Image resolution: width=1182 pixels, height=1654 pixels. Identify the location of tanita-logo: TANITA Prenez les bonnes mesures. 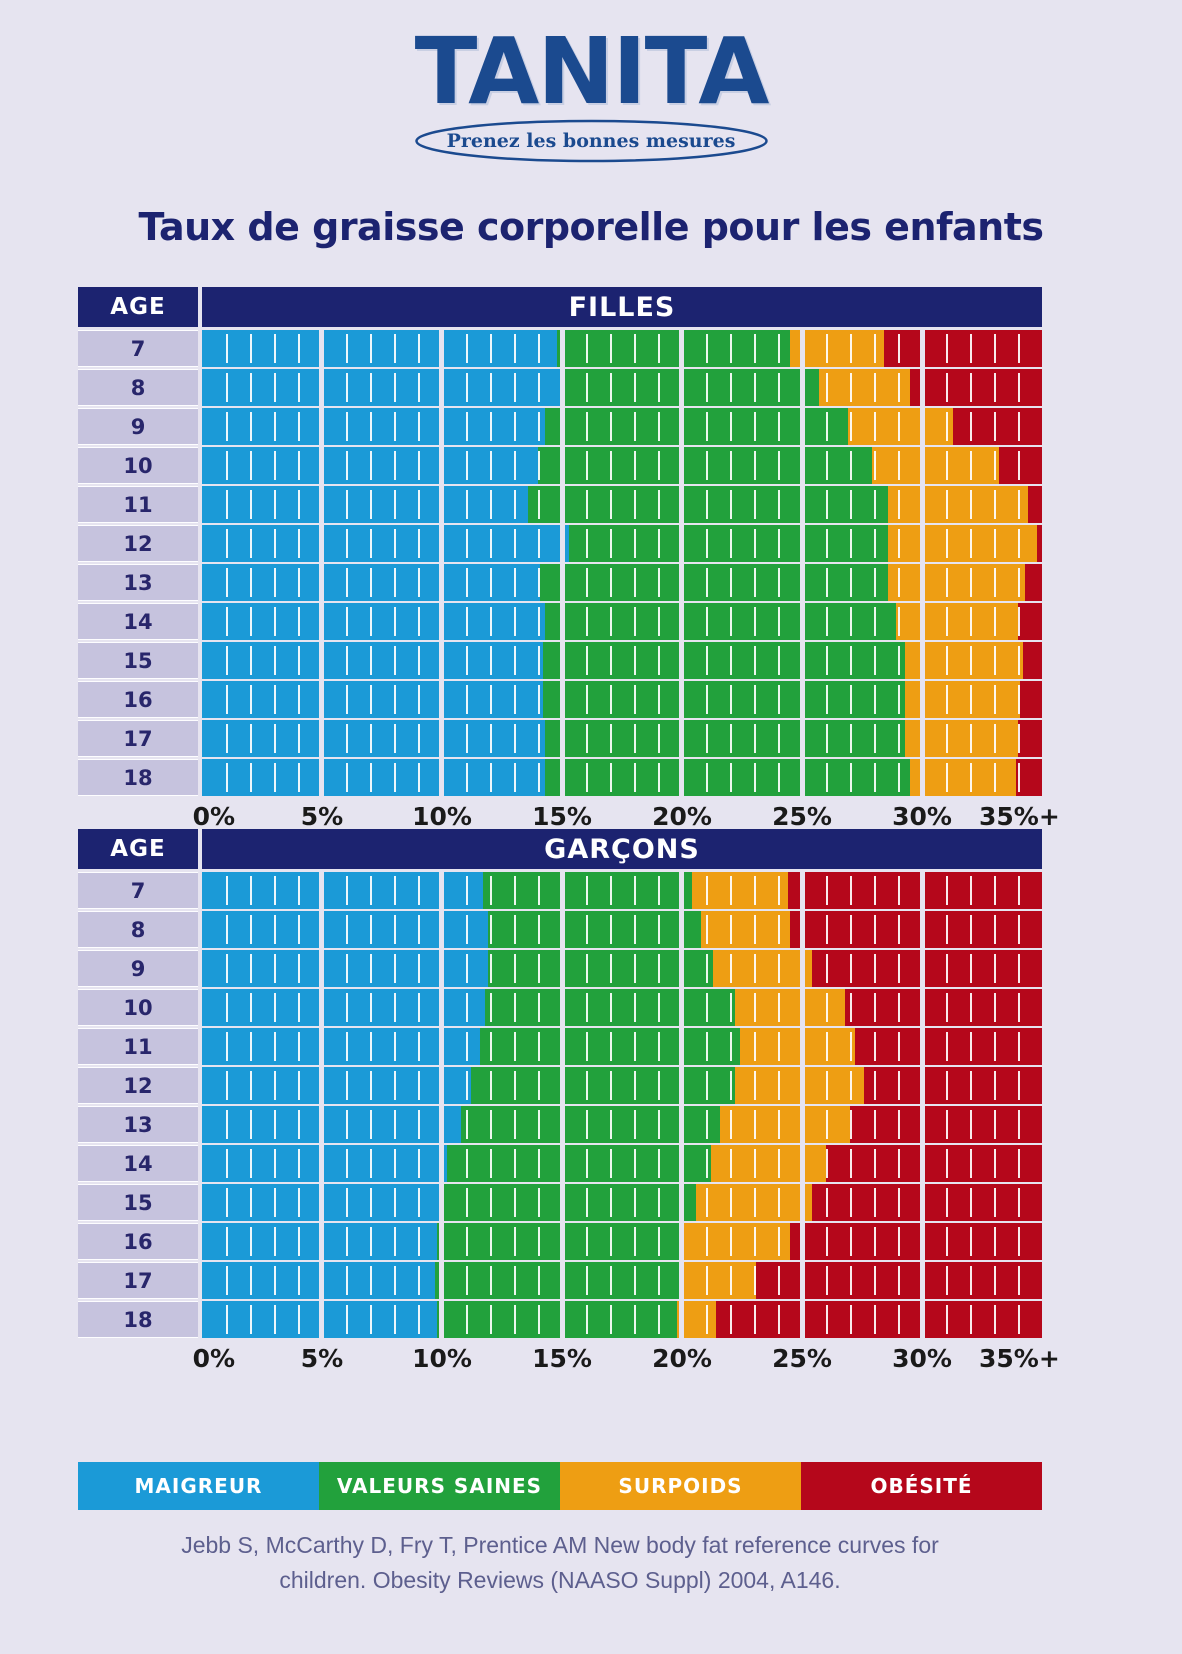
(591, 94).